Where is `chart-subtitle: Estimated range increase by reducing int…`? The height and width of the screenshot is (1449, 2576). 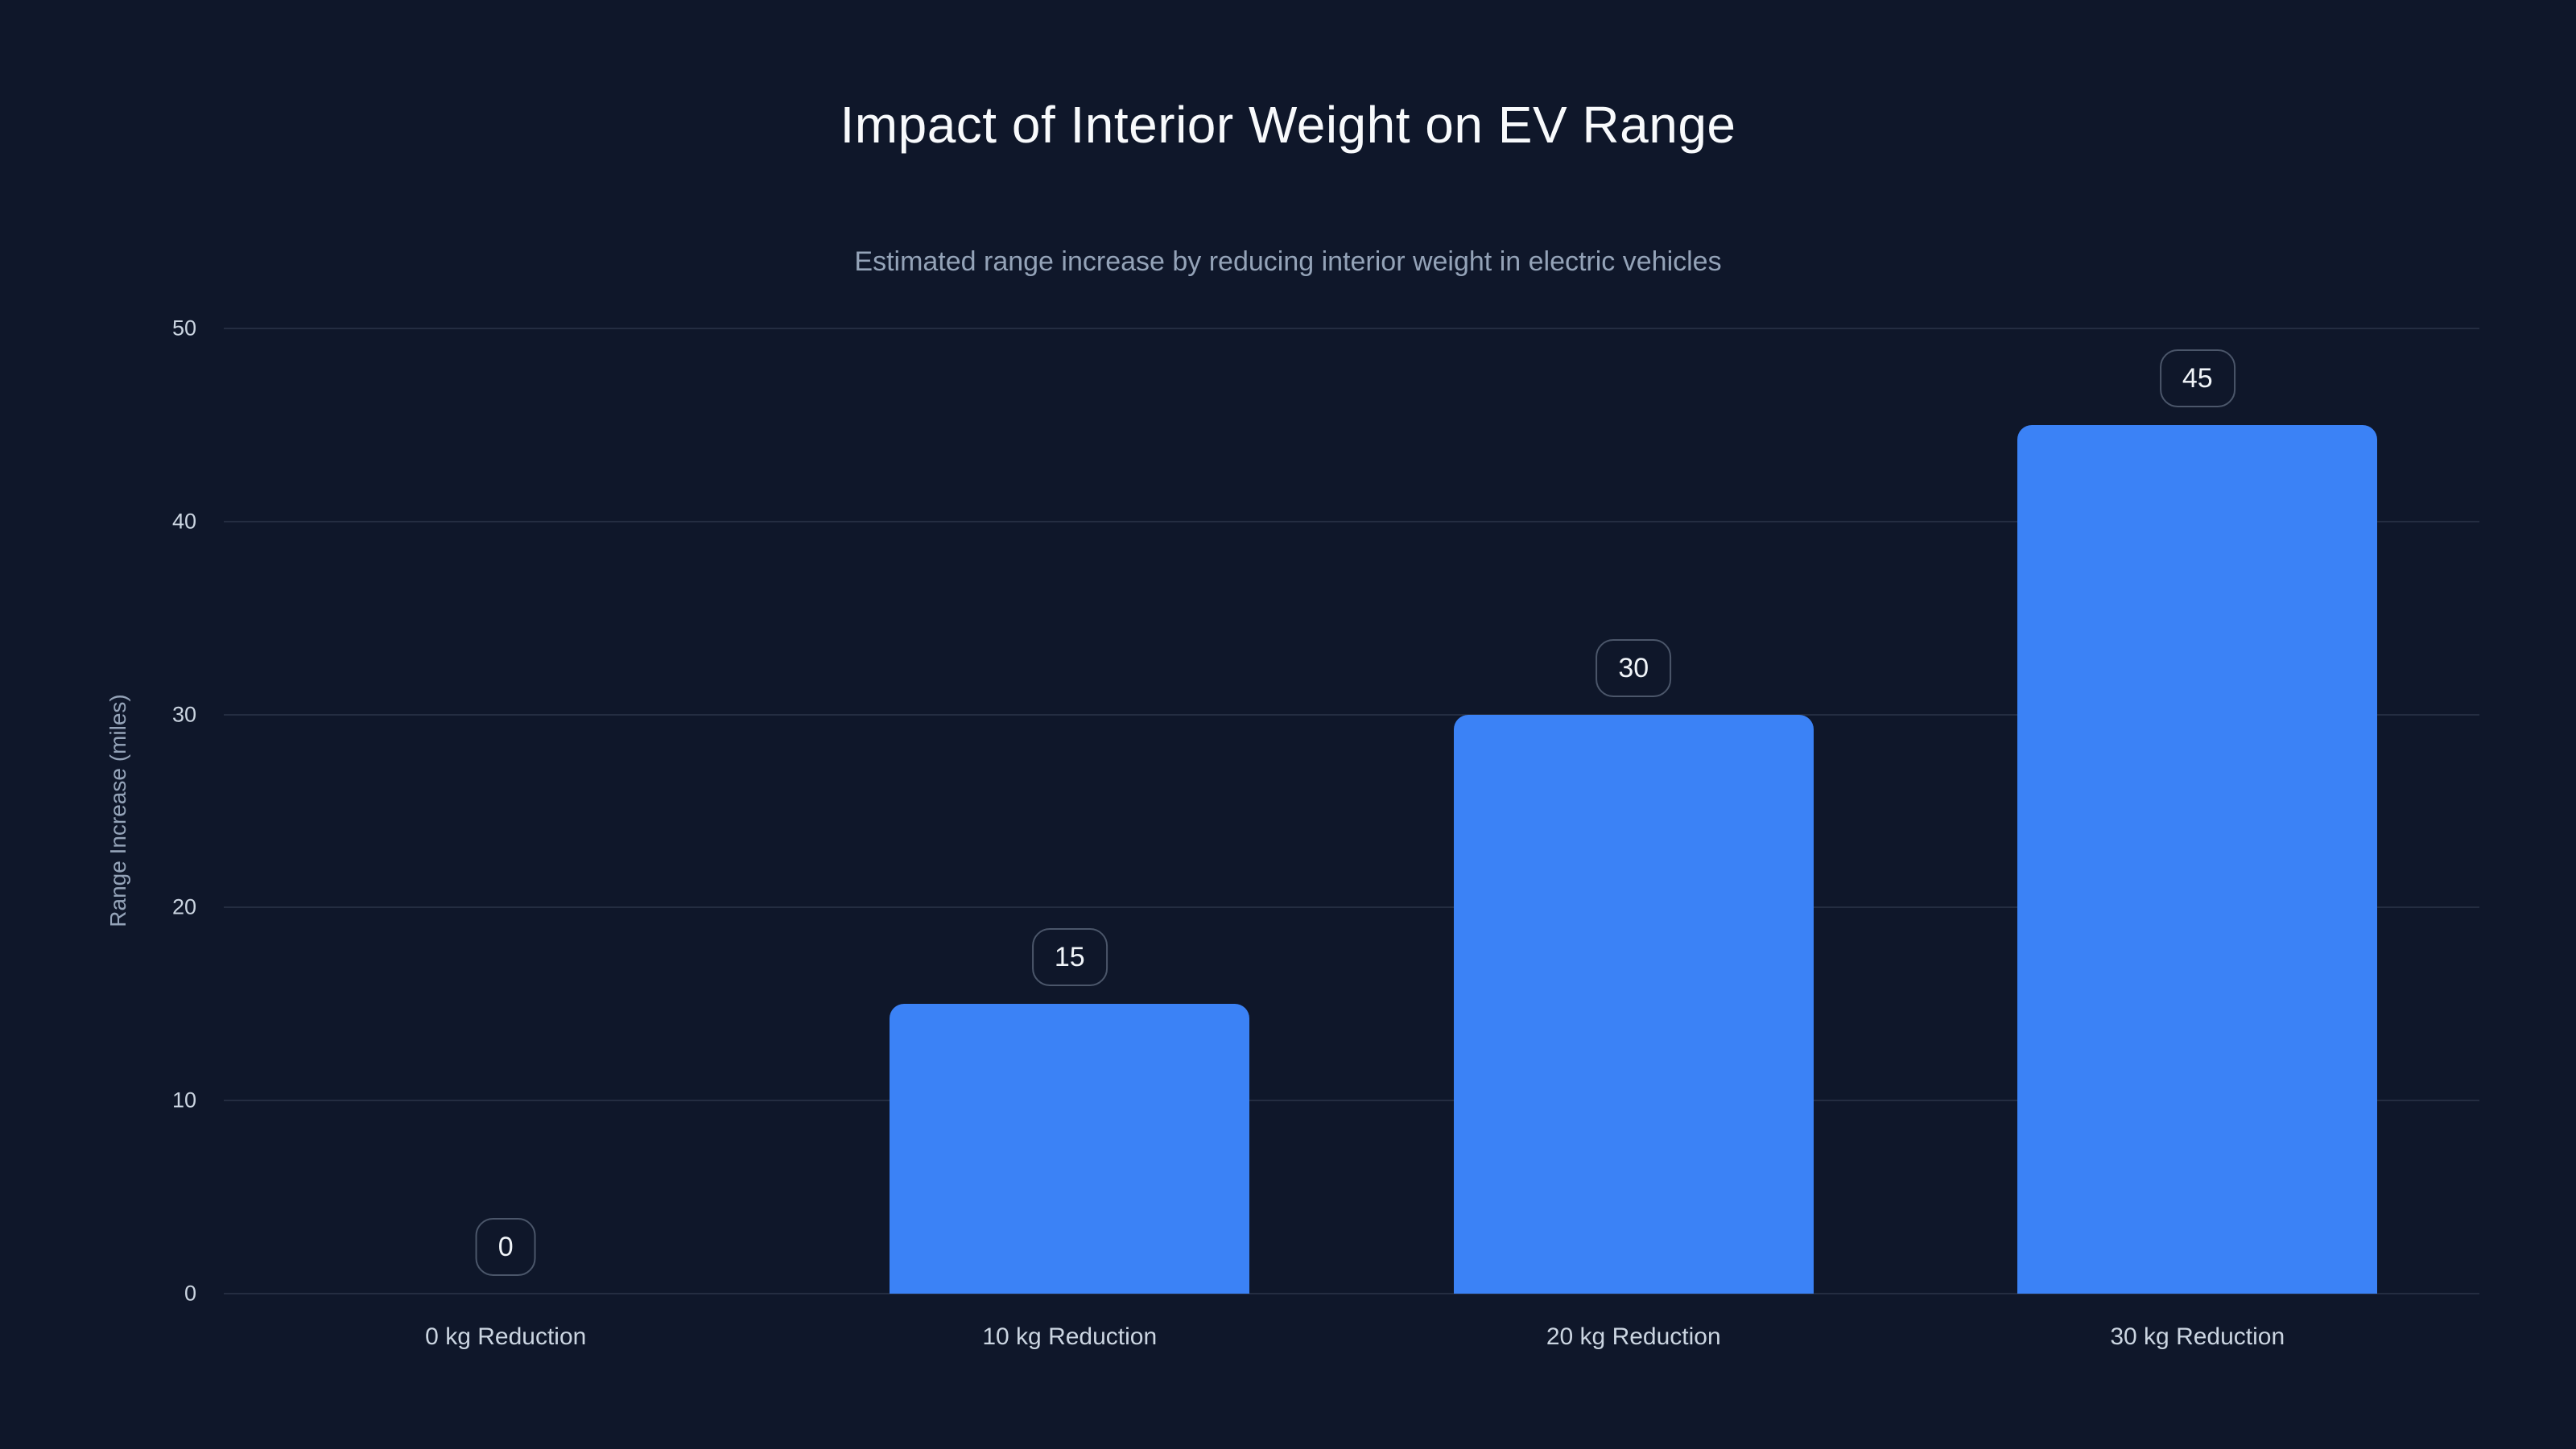 chart-subtitle: Estimated range increase by reducing int… is located at coordinates (1288, 261).